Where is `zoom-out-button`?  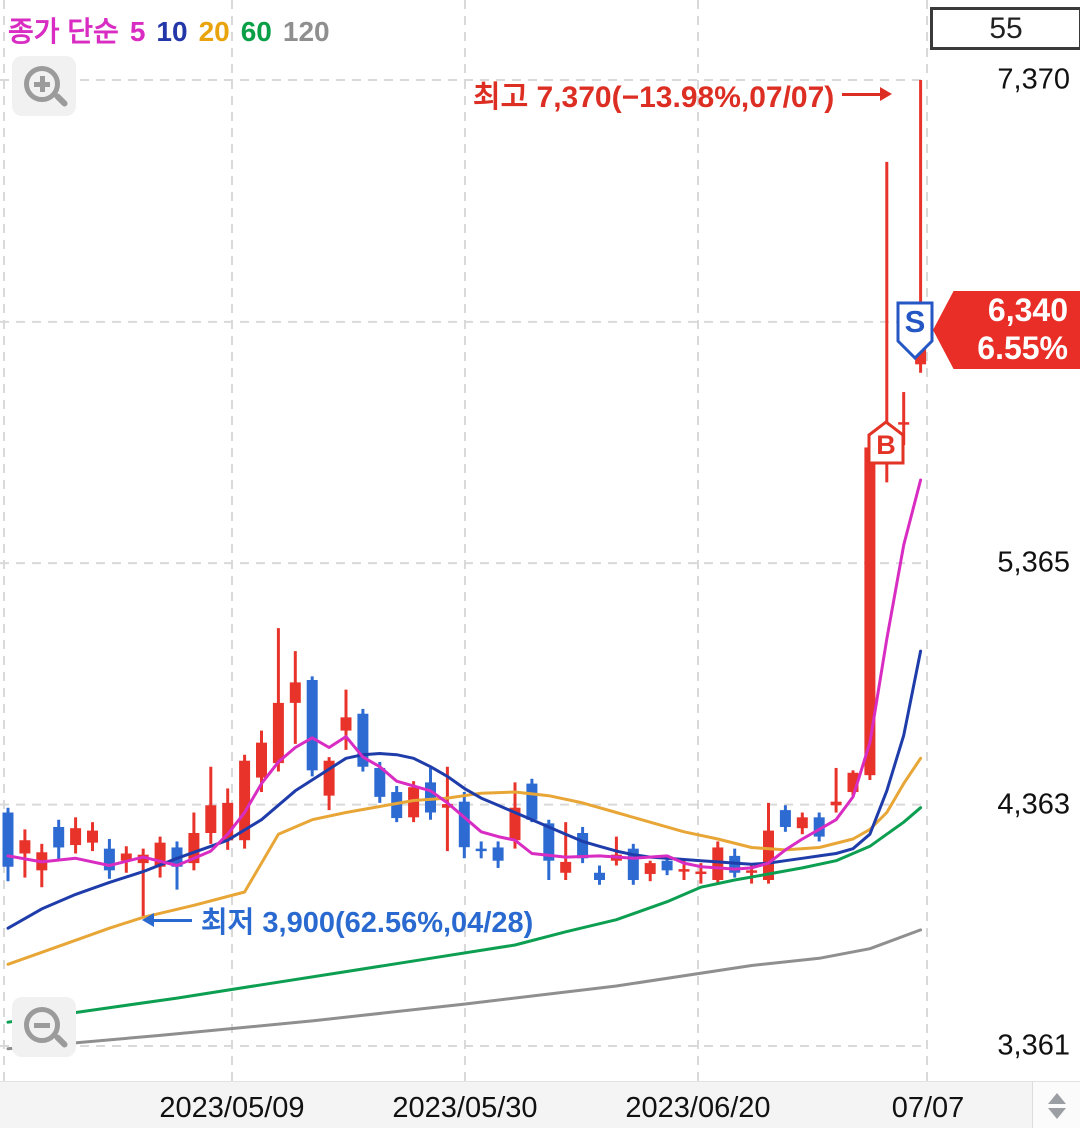
zoom-out-button is located at coordinates (44, 1027).